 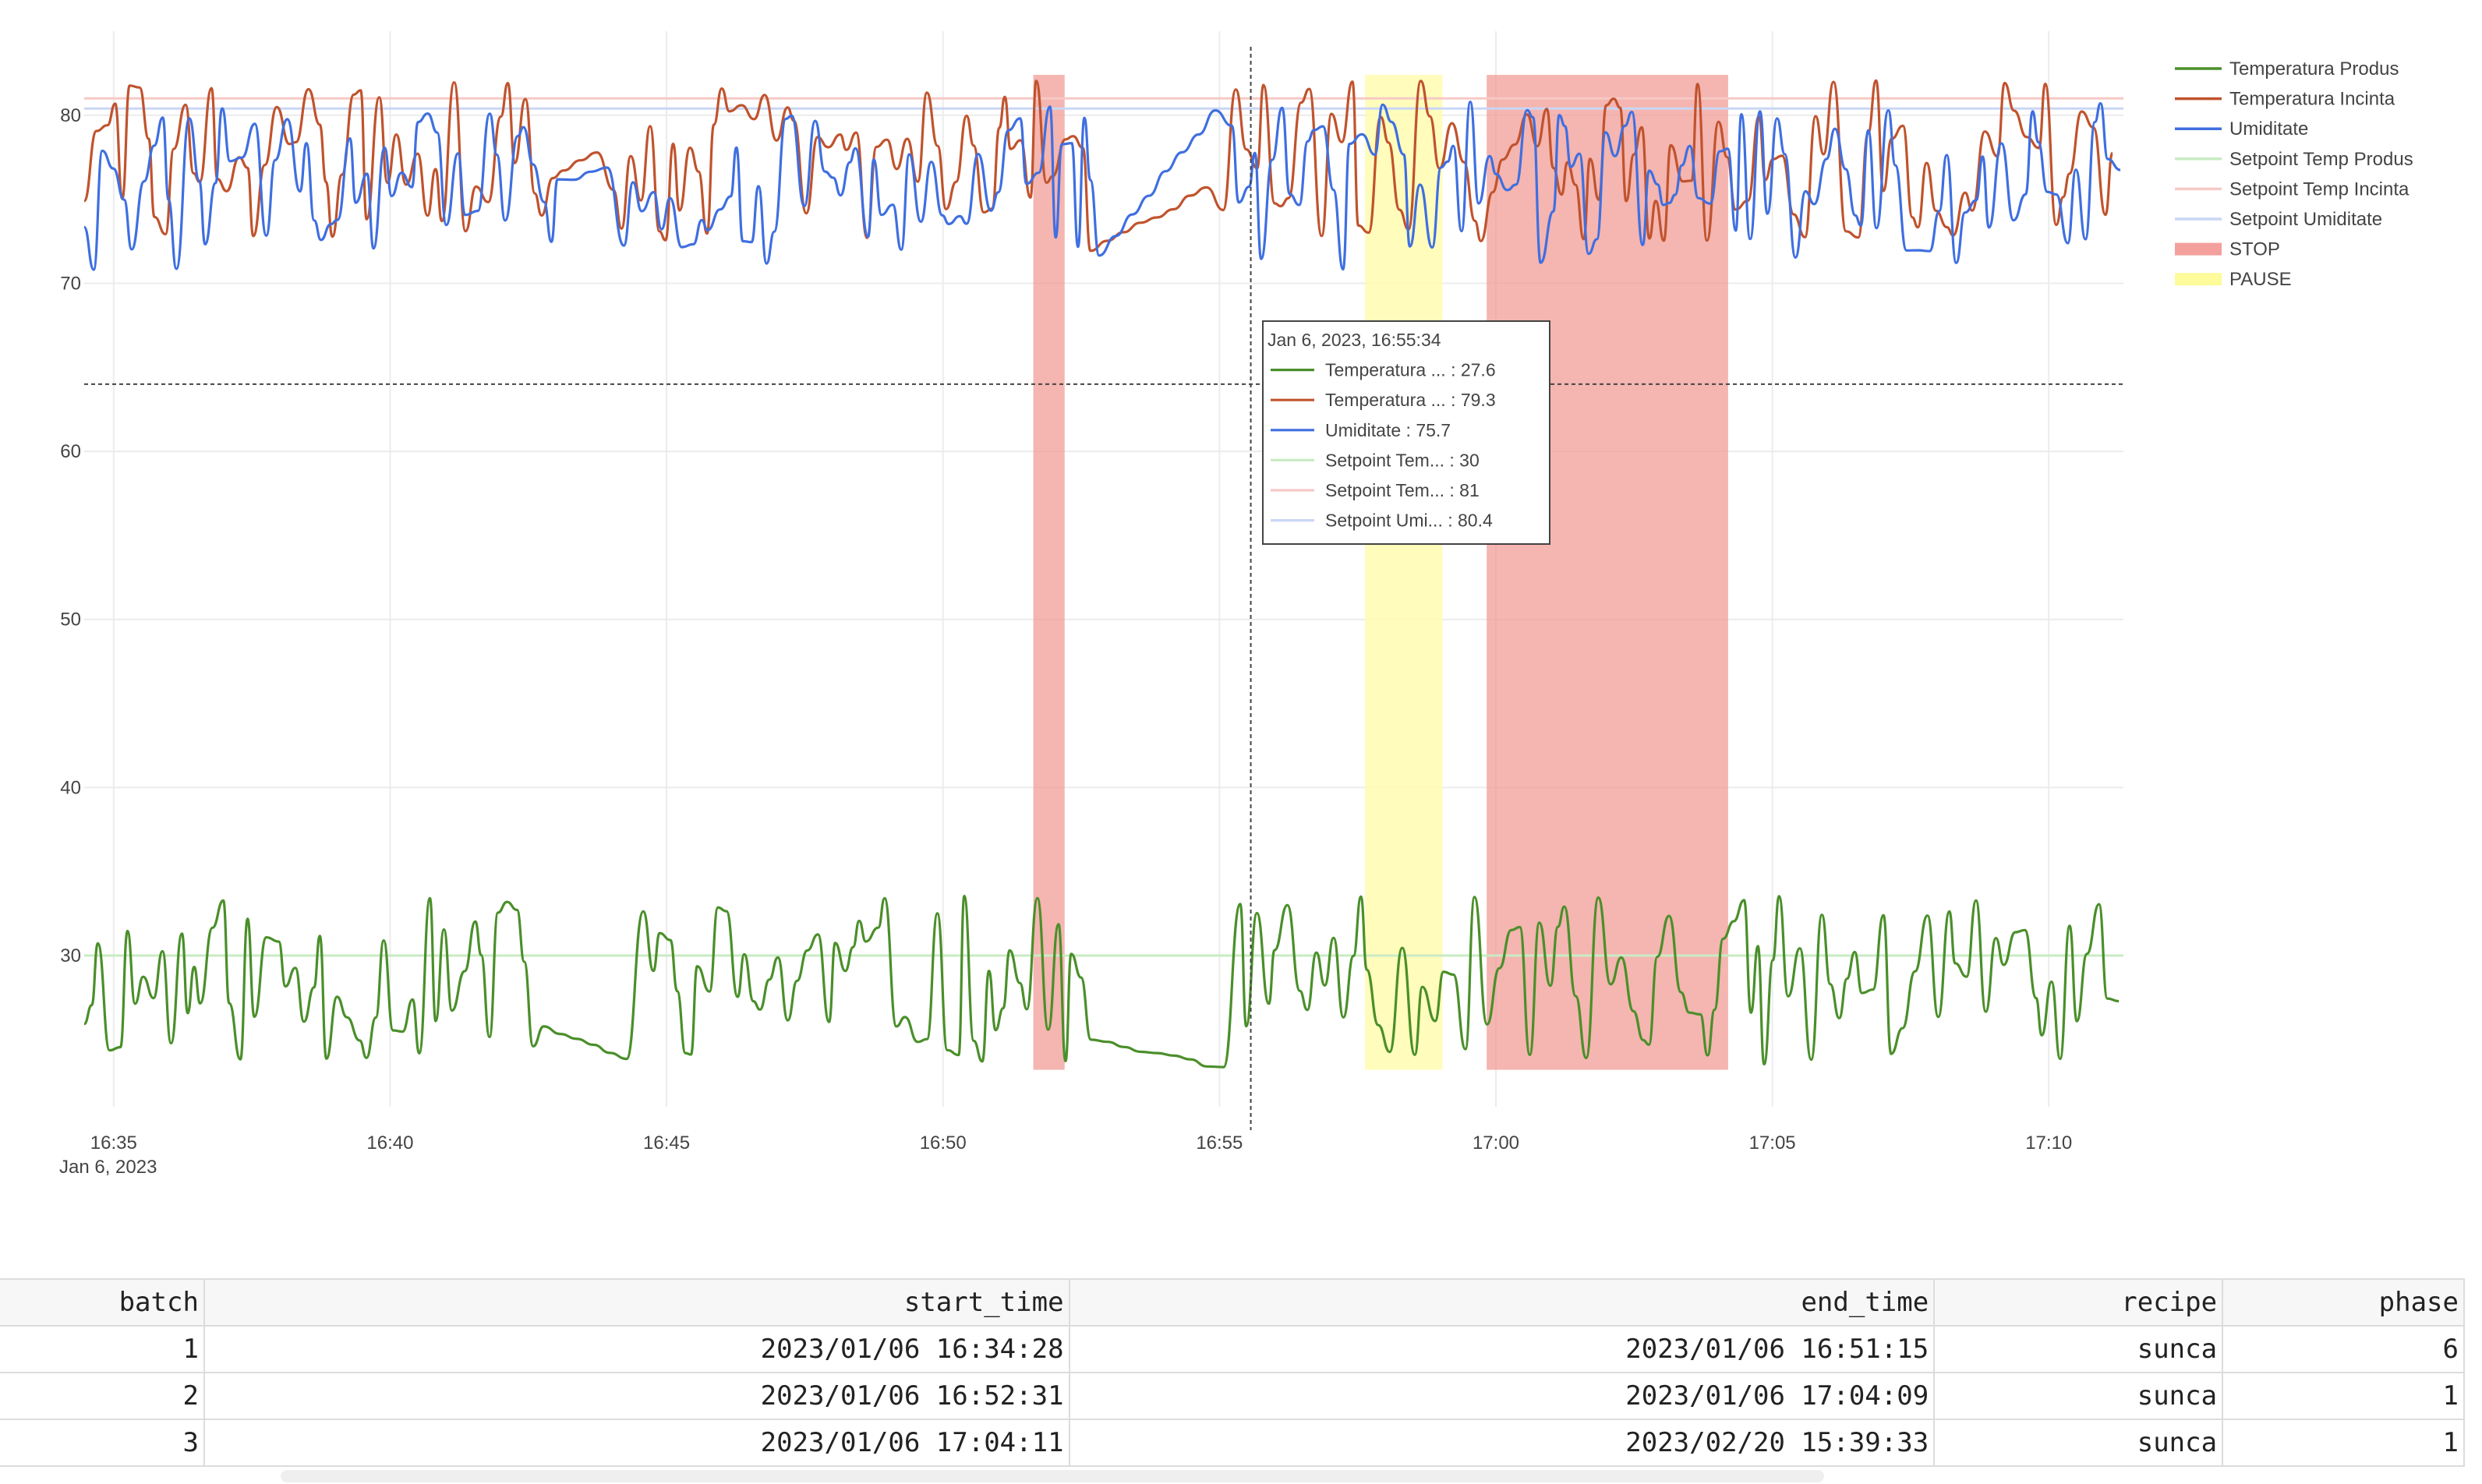 I want to click on legend-item: STOP, so click(x=2227, y=249).